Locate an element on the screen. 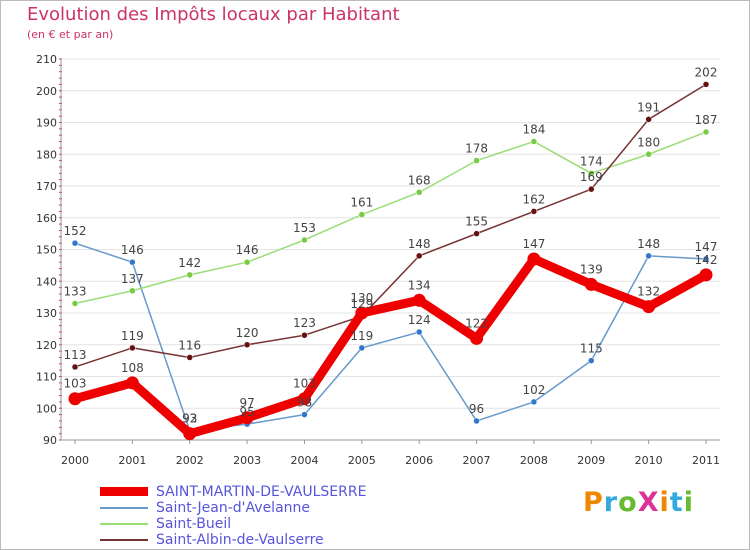 The width and height of the screenshot is (750, 550). data-label: 113 is located at coordinates (75, 355).